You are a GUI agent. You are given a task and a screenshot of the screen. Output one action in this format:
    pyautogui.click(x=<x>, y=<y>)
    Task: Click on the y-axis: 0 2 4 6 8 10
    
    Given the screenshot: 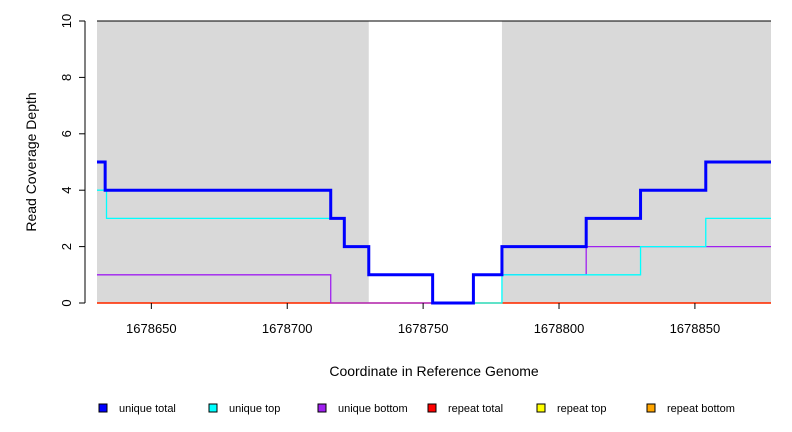 What is the action you would take?
    pyautogui.click(x=72, y=160)
    